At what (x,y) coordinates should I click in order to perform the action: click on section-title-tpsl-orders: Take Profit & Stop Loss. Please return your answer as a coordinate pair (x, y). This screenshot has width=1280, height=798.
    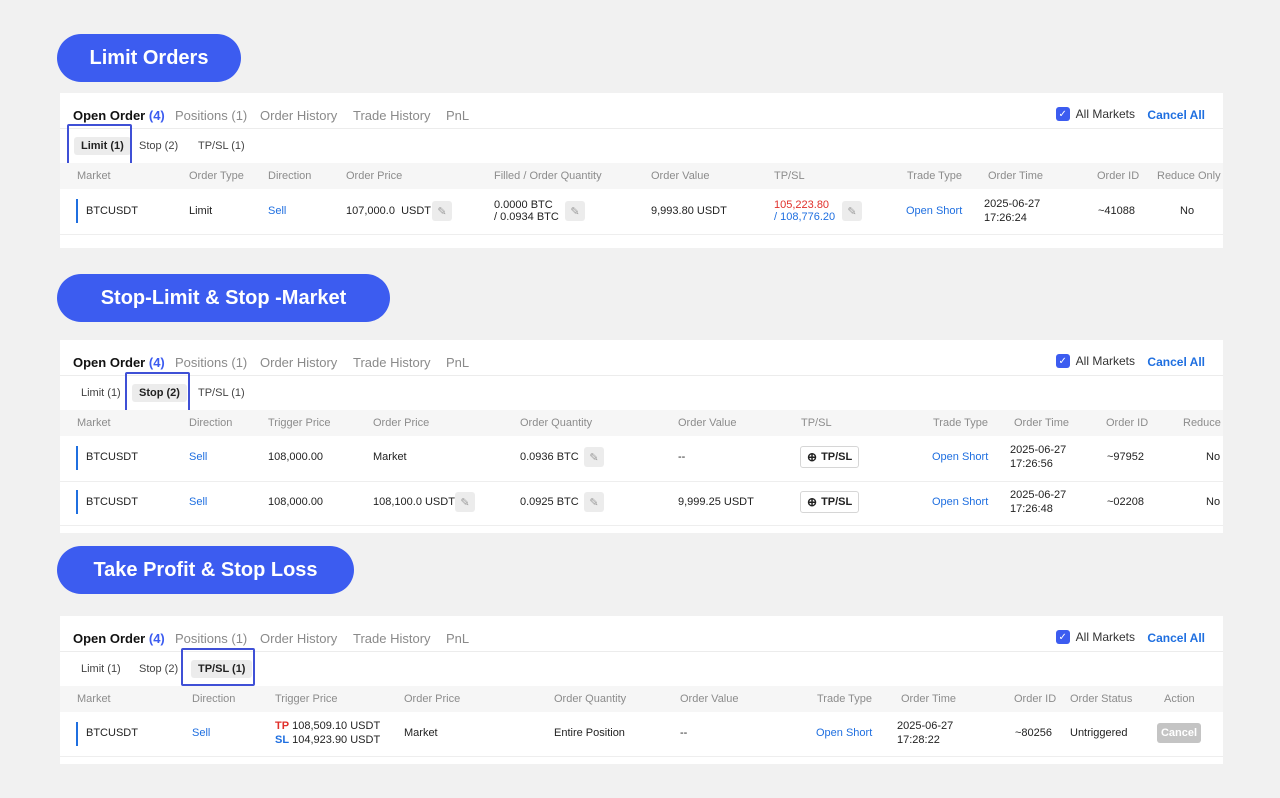
    Looking at the image, I should click on (205, 570).